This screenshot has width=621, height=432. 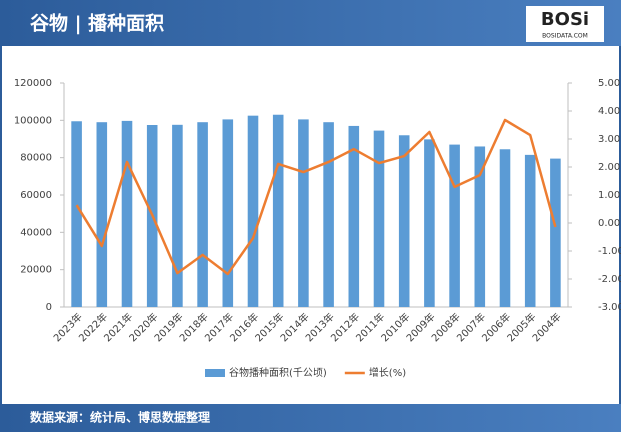 What do you see at coordinates (36, 270) in the screenshot?
I see `y-tick-label: 20000` at bounding box center [36, 270].